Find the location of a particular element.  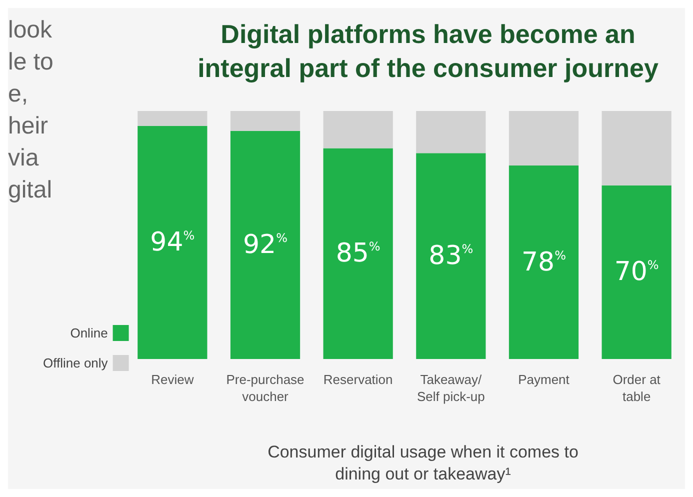

data-label: 70% is located at coordinates (636, 272).